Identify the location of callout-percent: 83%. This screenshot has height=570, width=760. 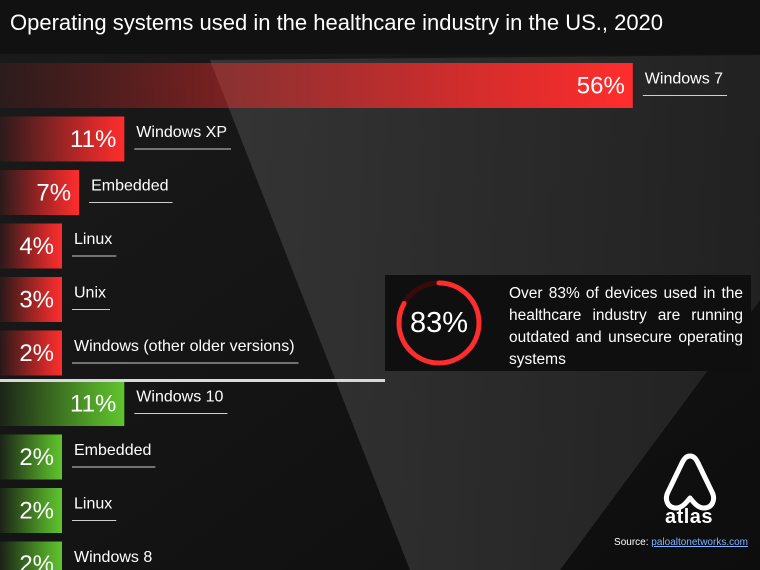
(439, 323).